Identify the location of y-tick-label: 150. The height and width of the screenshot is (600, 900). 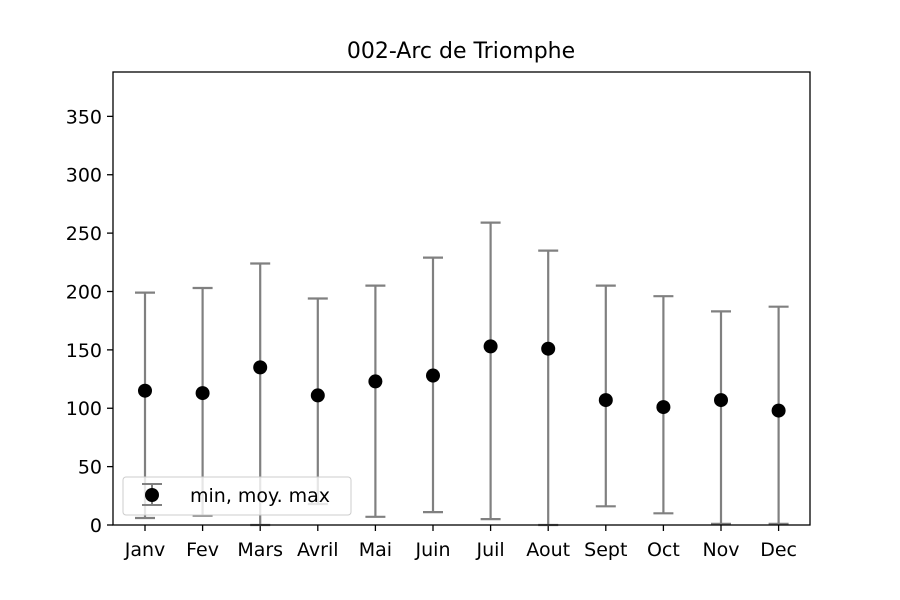
(84, 351).